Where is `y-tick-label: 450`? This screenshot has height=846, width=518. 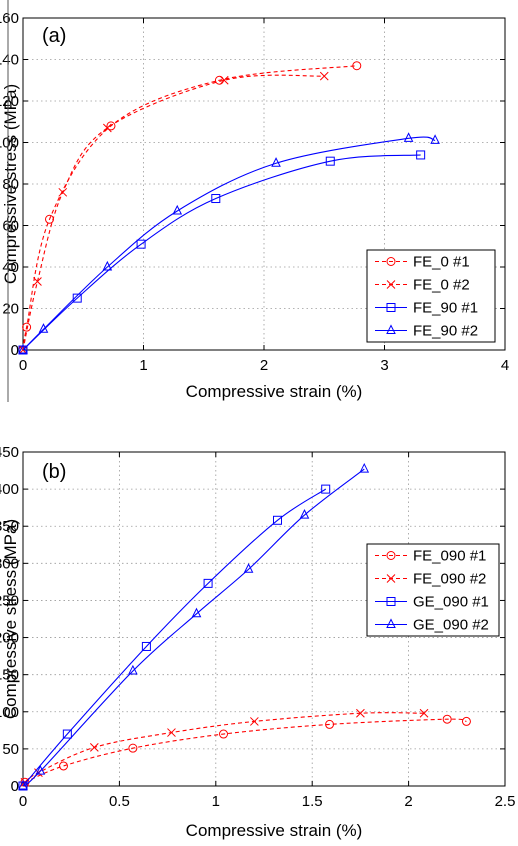
y-tick-label: 450 is located at coordinates (9, 452).